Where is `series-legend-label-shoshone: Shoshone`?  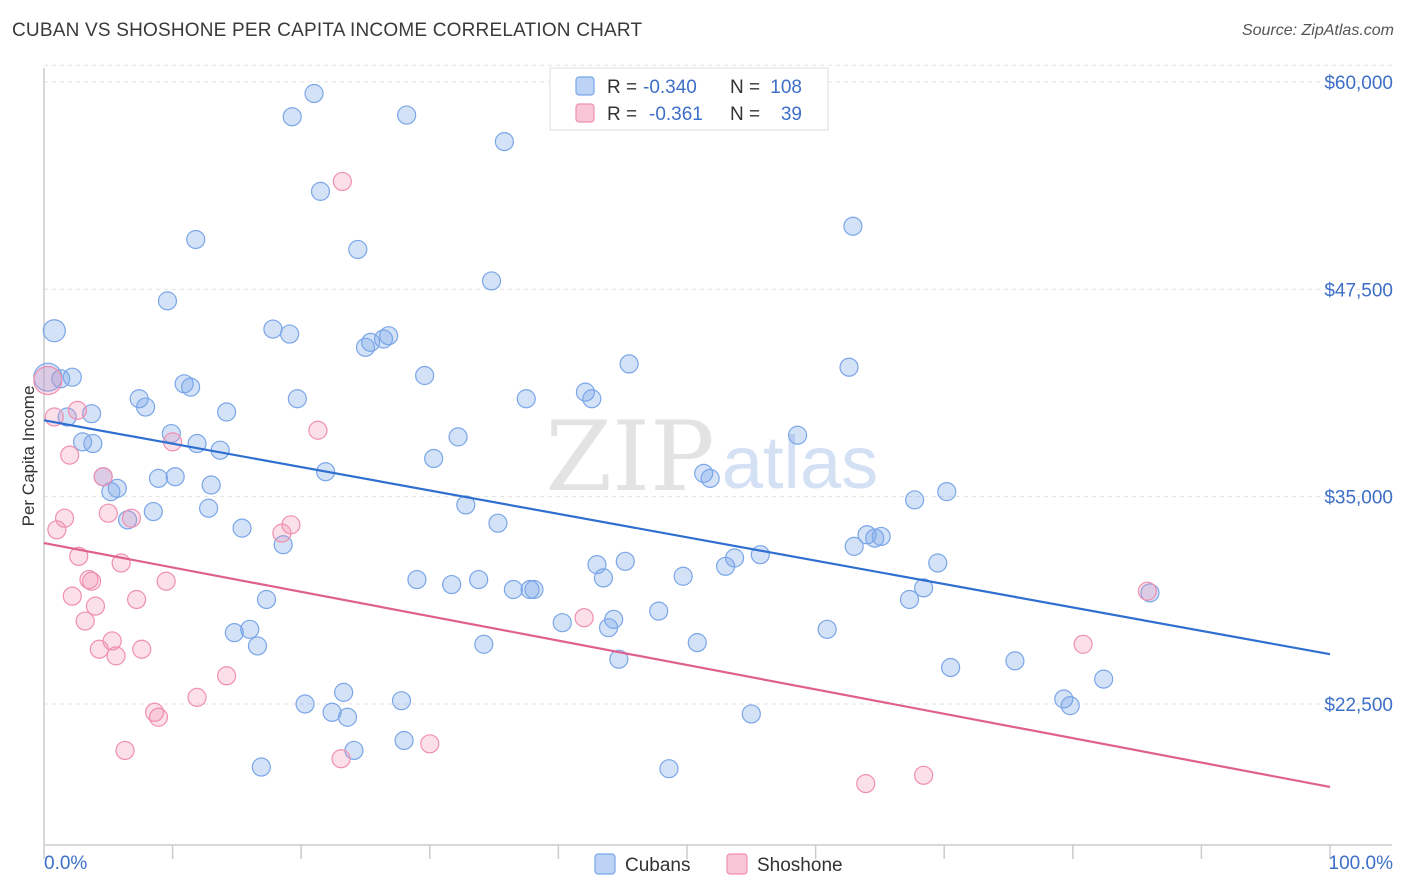
series-legend-label-shoshone: Shoshone is located at coordinates (800, 865).